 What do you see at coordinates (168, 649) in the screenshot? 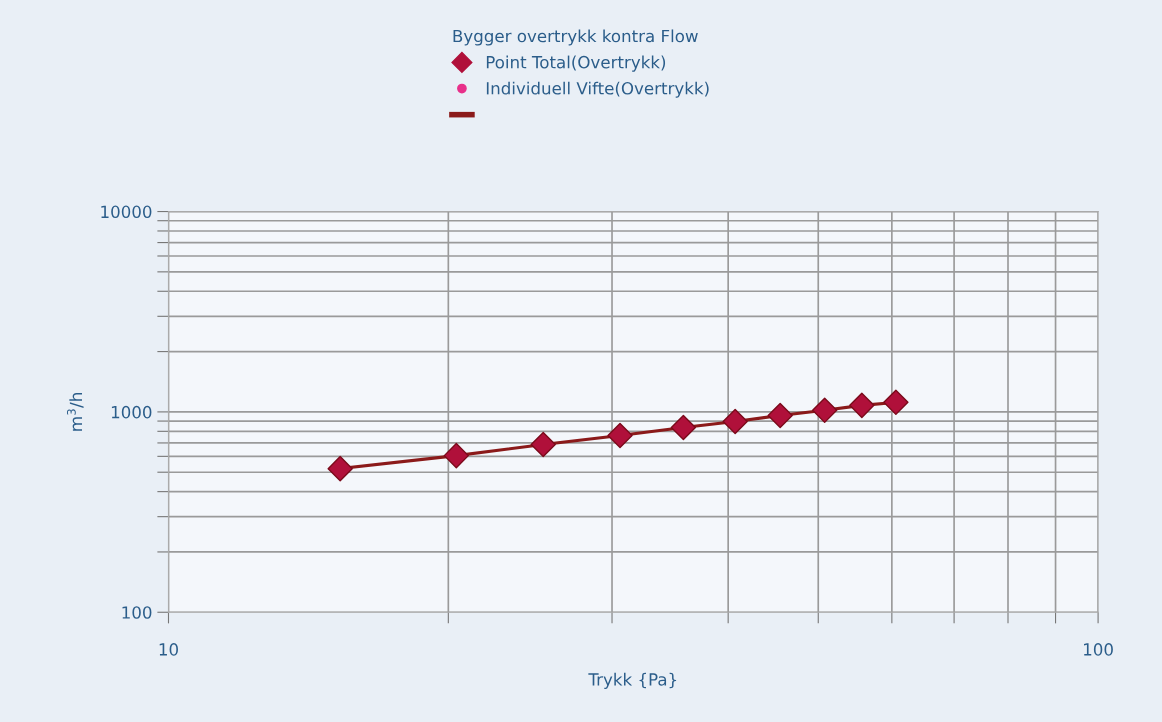
I see `x-tick-label: 10` at bounding box center [168, 649].